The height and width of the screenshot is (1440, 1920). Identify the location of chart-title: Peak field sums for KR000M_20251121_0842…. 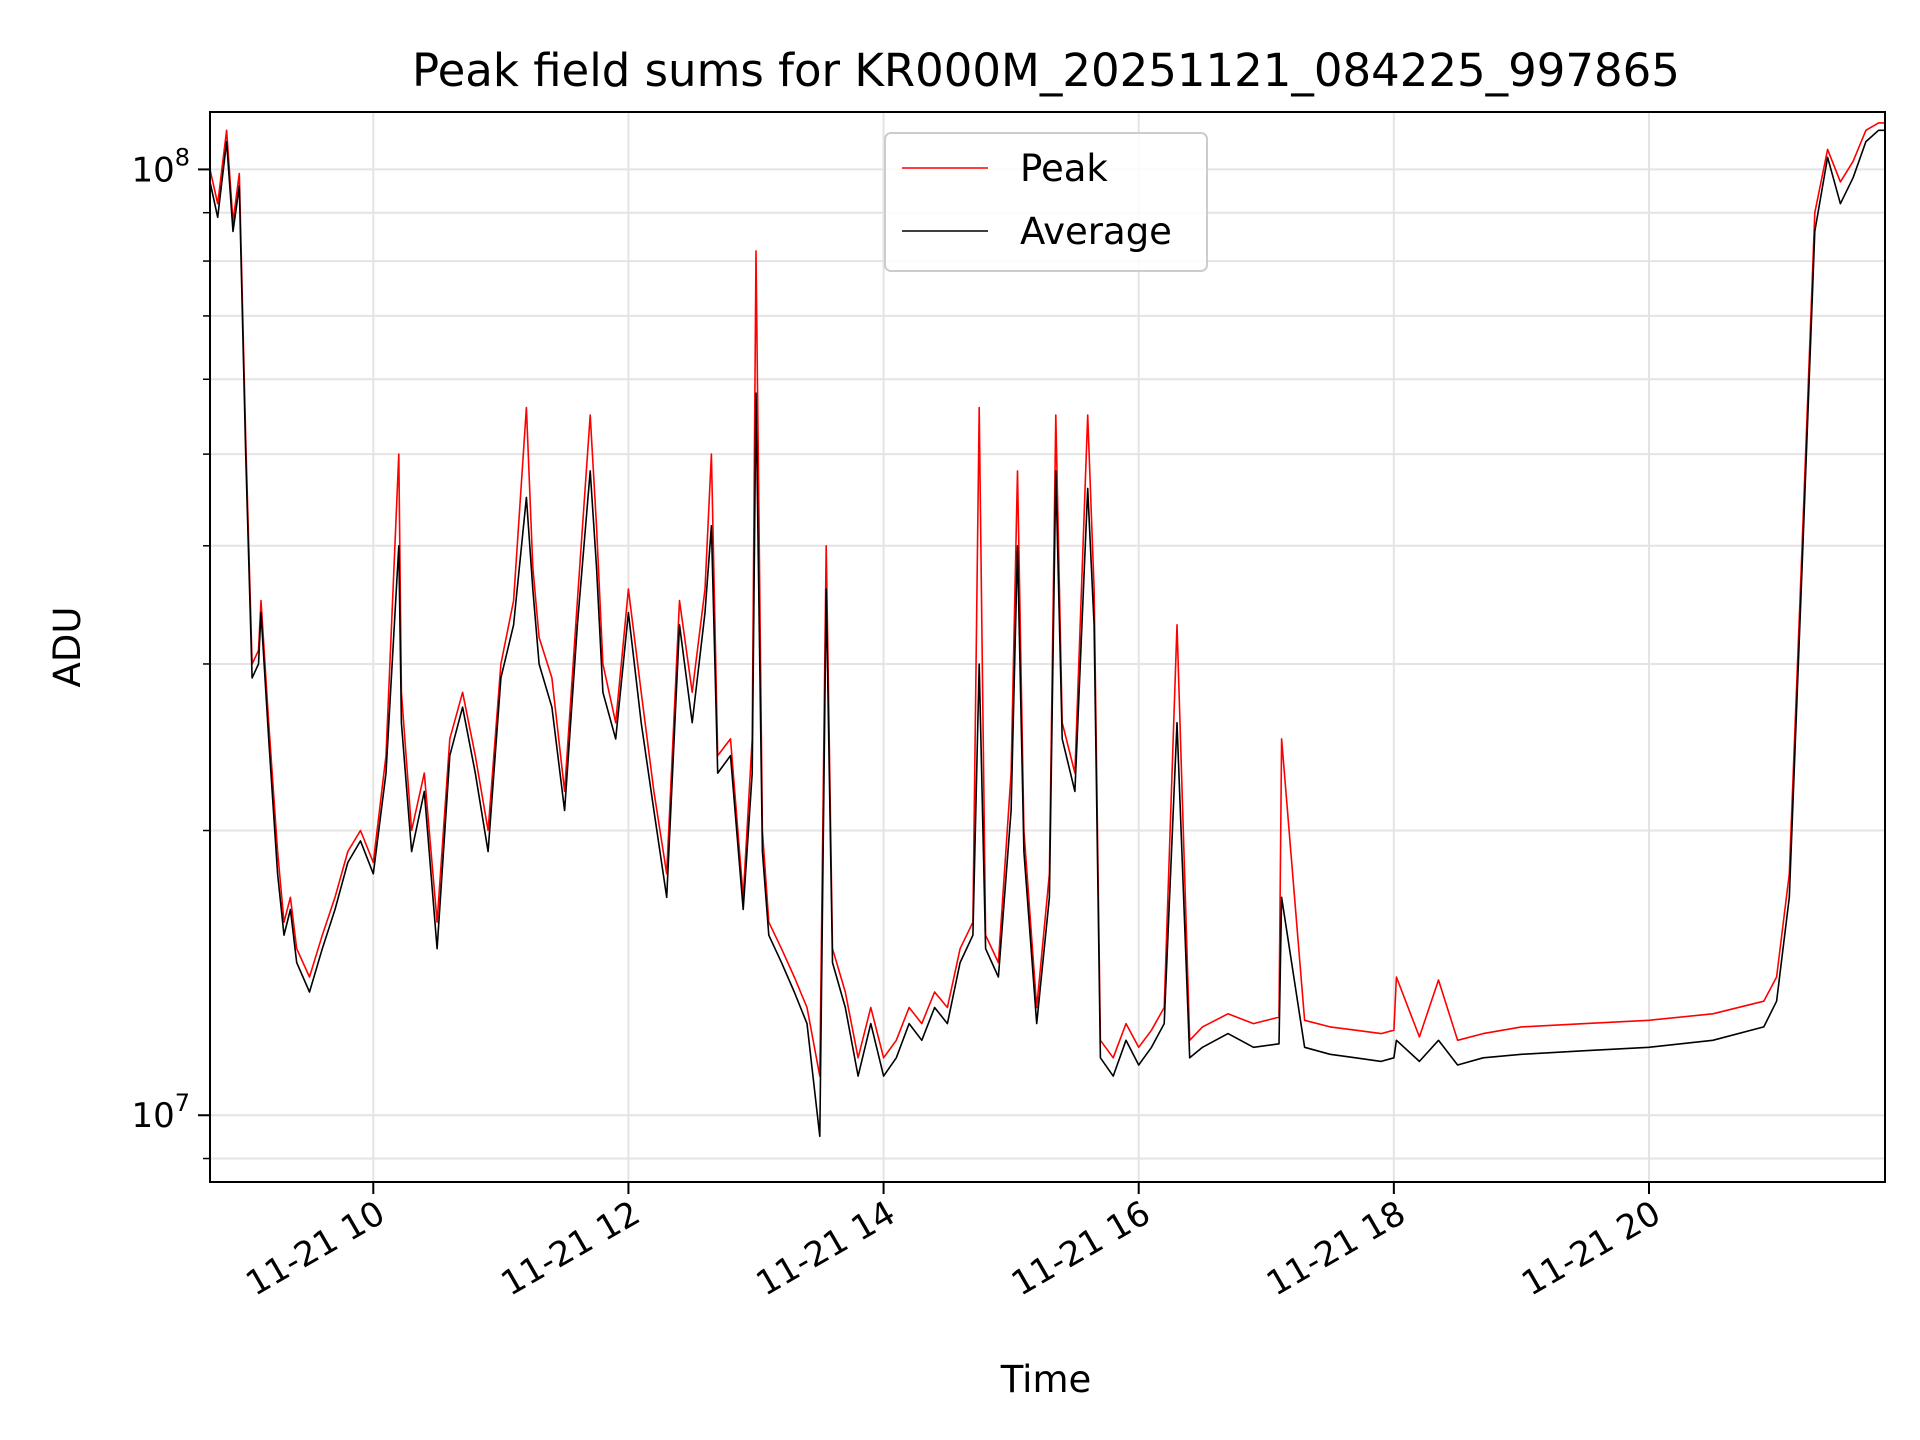
(1046, 70).